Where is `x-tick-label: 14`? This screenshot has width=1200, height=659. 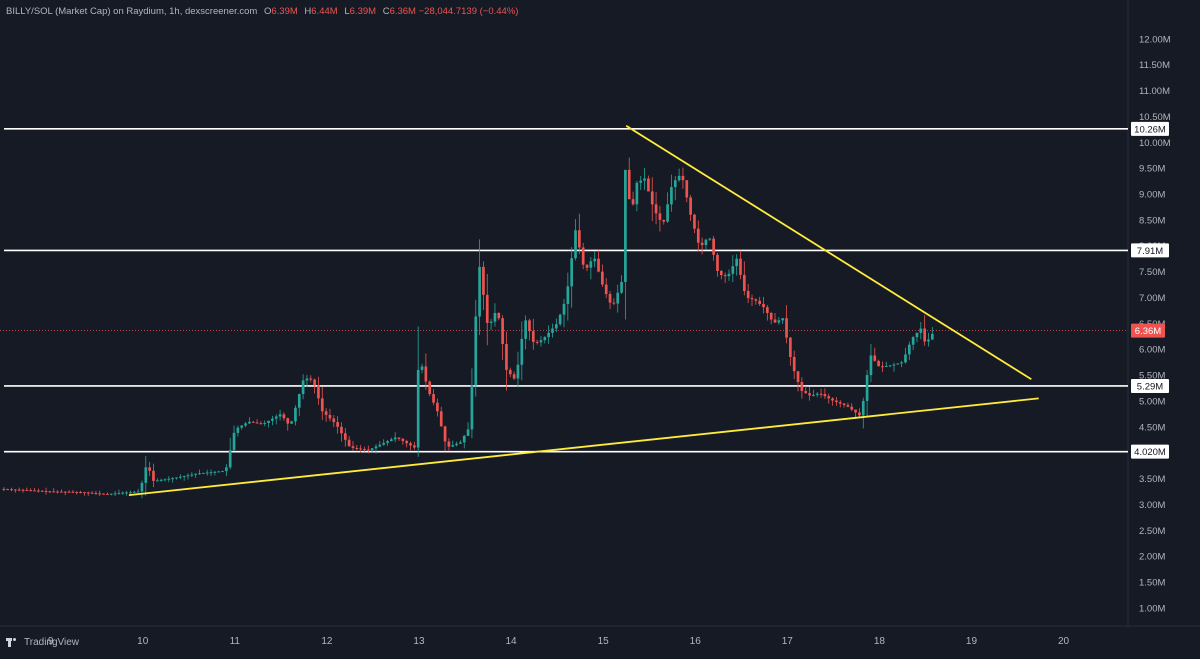 x-tick-label: 14 is located at coordinates (511, 641).